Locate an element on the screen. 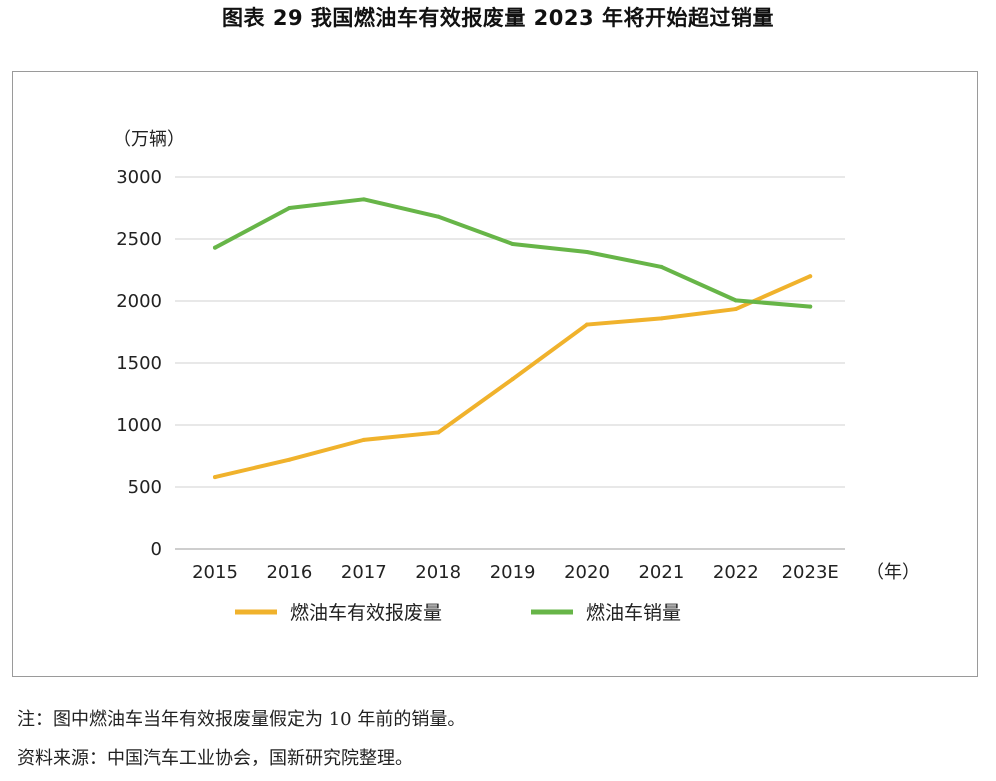 Image resolution: width=996 pixels, height=781 pixels. y-tick-label: 500 is located at coordinates (145, 487).